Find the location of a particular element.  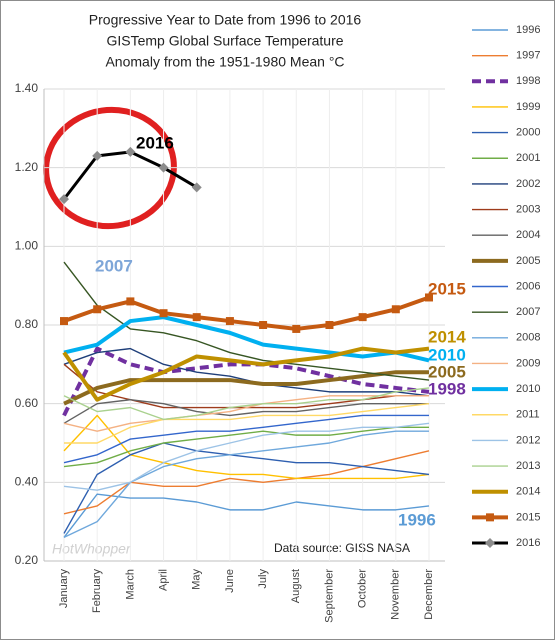

y-tick-label: 1.40 is located at coordinates (27, 88).